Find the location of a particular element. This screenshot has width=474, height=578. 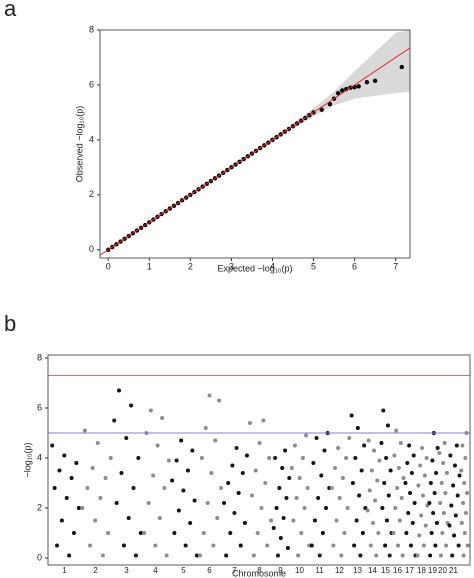

y-tick-label: 4 is located at coordinates (39, 457).